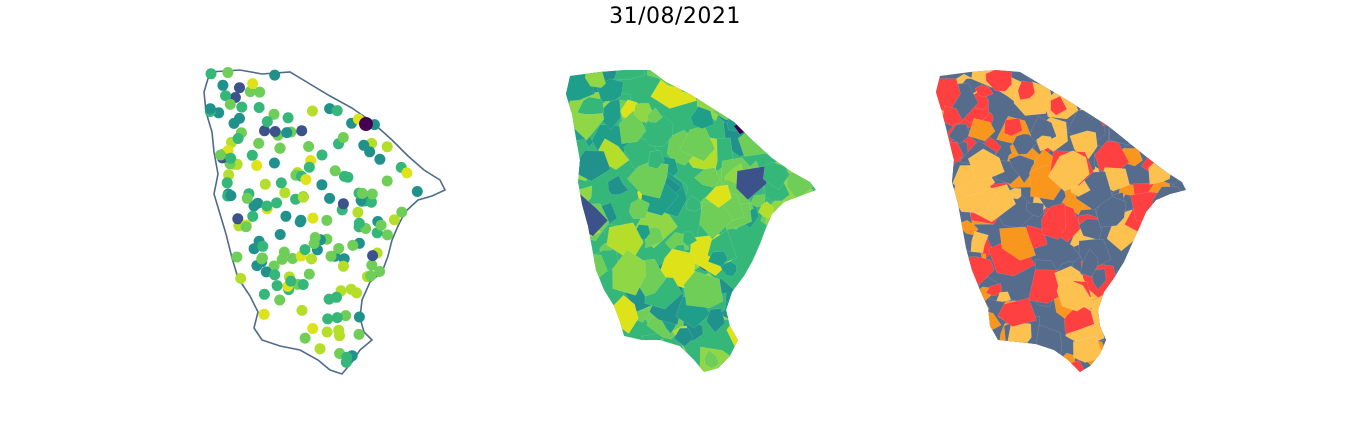  I want to click on municipality-cells, so click(1061, 221).